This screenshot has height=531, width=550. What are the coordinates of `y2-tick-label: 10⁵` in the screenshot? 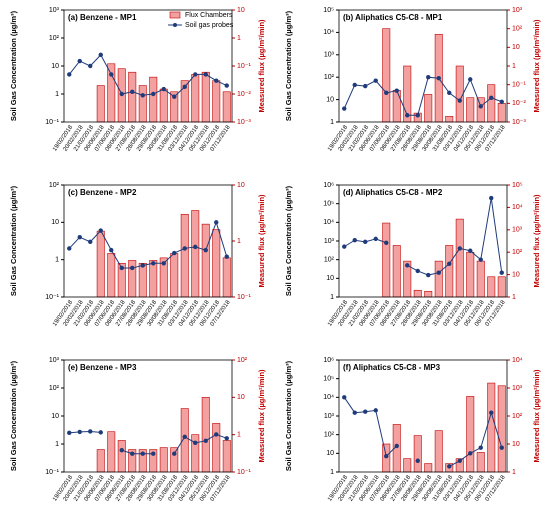 It's located at (517, 185).